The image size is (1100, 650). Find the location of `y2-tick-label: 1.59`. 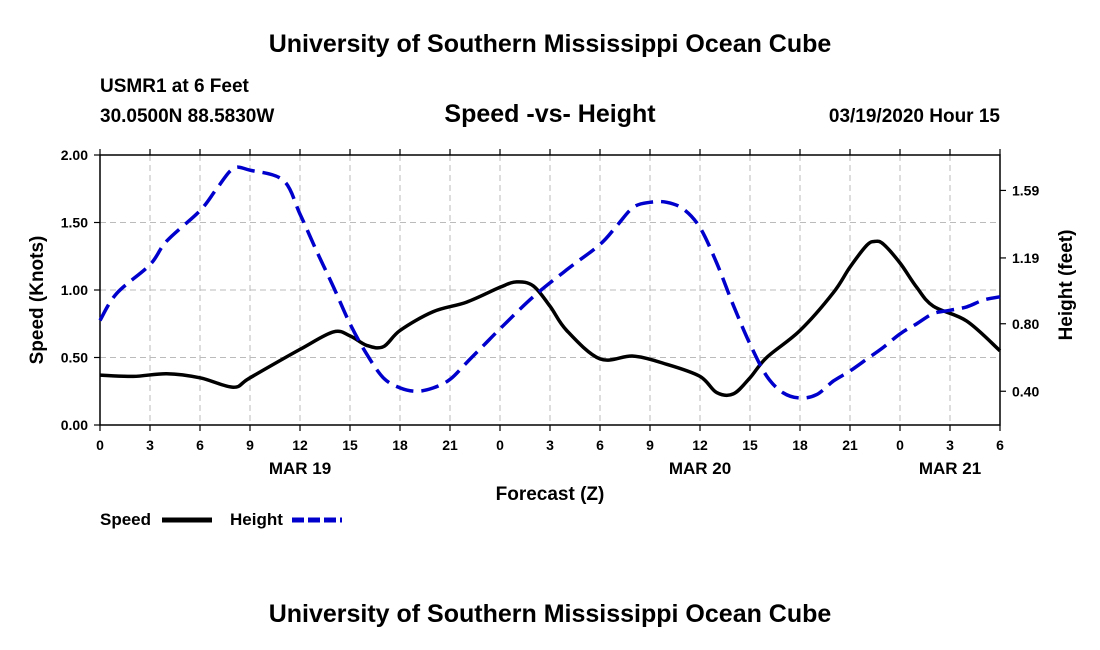

y2-tick-label: 1.59 is located at coordinates (1025, 190).